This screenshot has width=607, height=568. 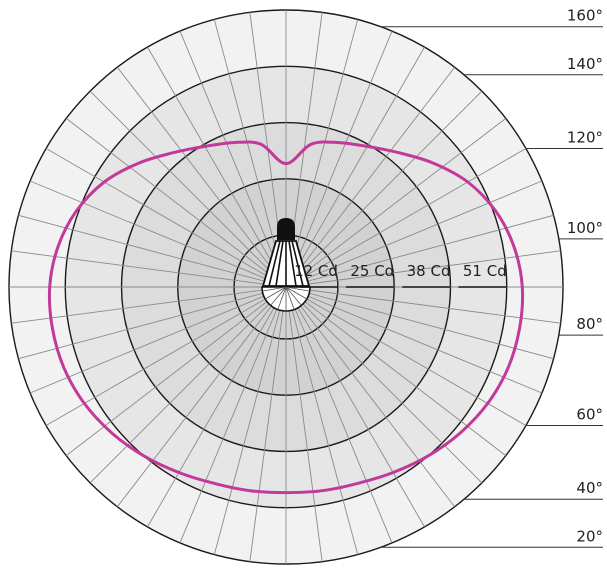 What do you see at coordinates (429, 271) in the screenshot?
I see `radial-tick-label: 38 Cd` at bounding box center [429, 271].